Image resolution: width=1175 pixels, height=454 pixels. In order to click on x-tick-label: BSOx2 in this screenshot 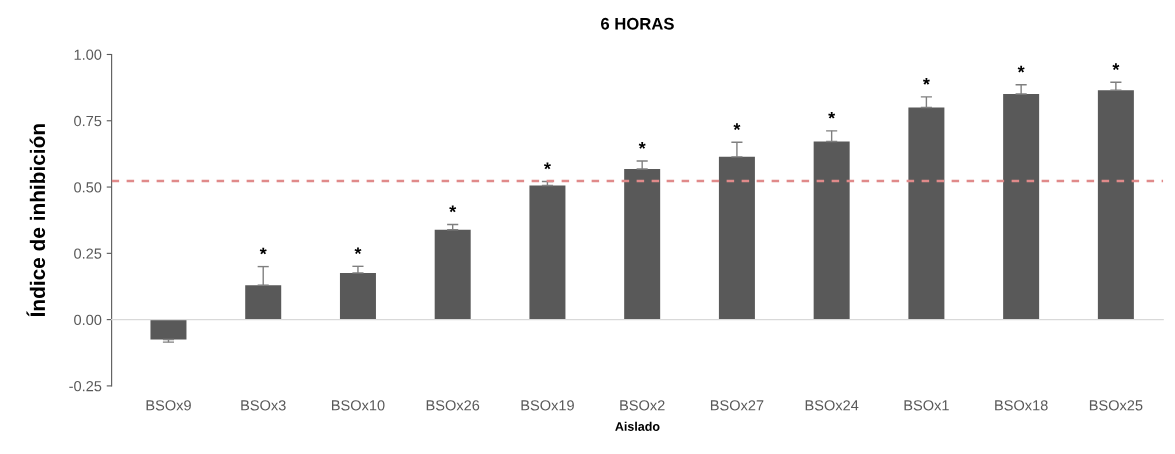, I will do `click(642, 405)`.